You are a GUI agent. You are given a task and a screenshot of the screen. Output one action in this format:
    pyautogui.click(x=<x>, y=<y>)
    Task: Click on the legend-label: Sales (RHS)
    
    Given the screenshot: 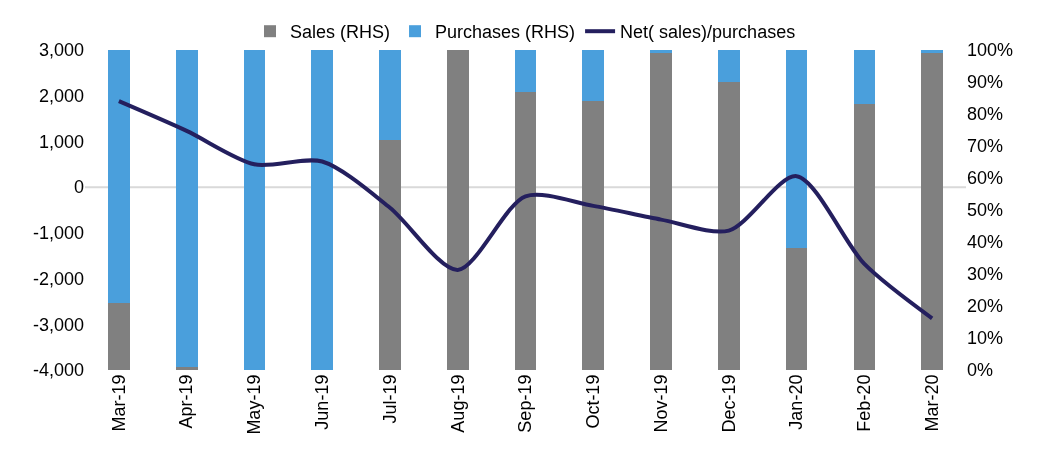 What is the action you would take?
    pyautogui.click(x=340, y=32)
    